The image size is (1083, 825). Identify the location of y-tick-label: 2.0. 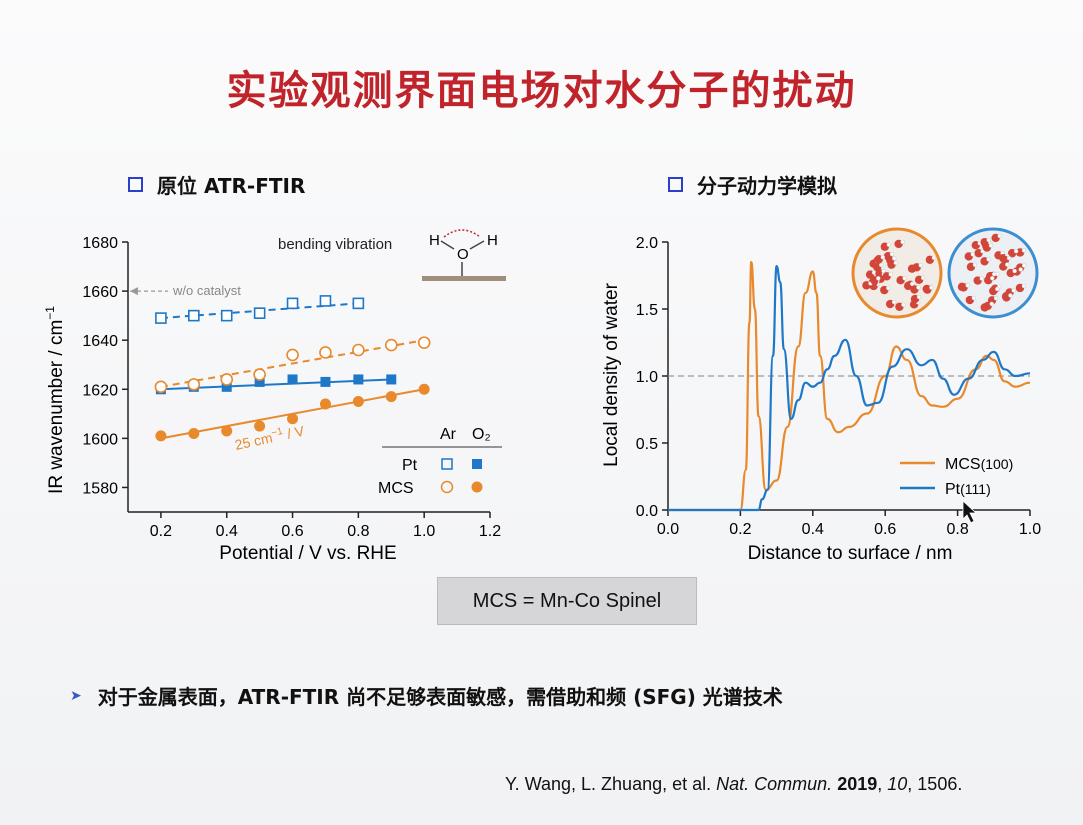
(647, 243).